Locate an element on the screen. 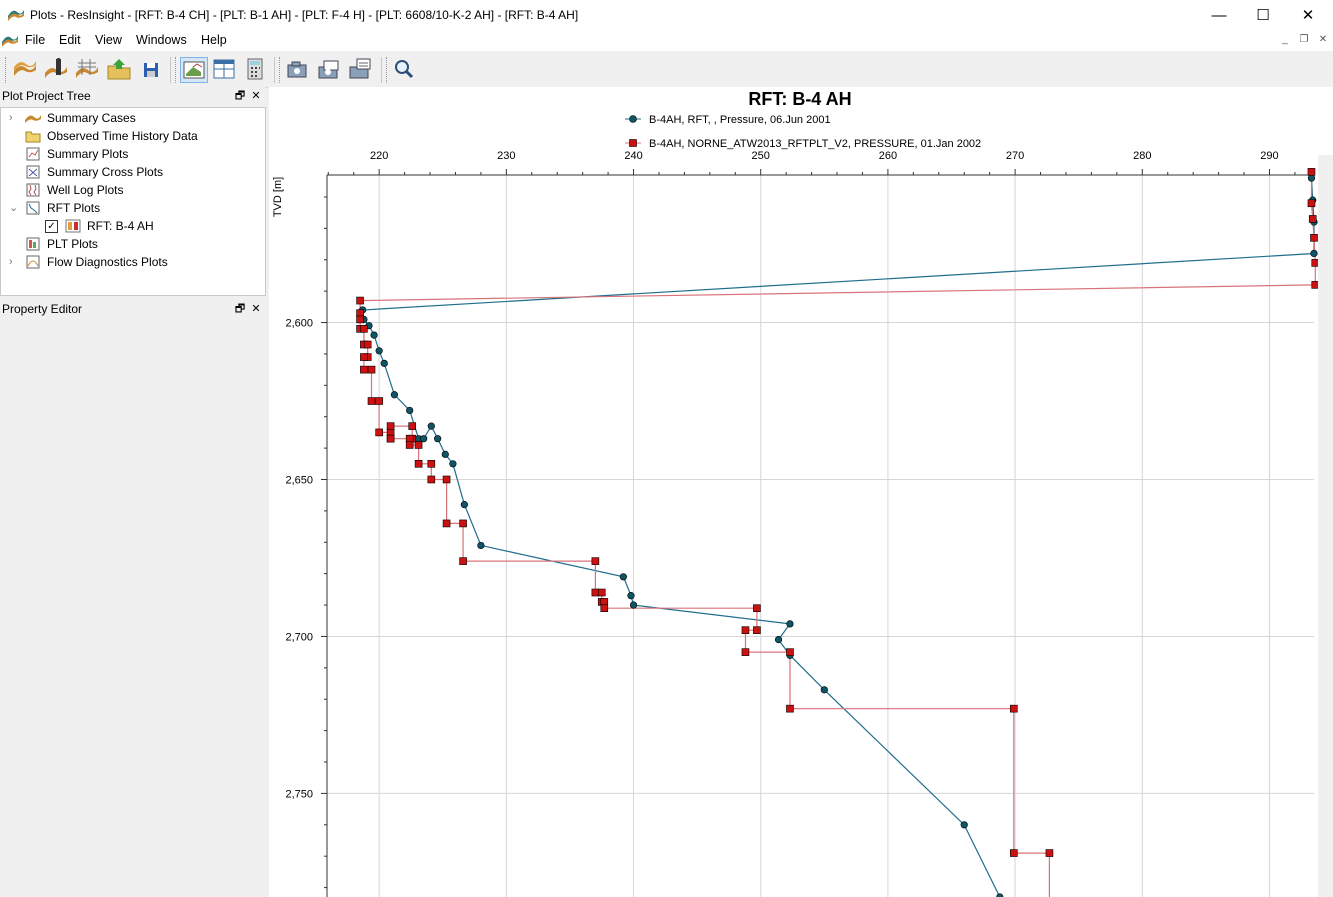 Image resolution: width=1333 pixels, height=897 pixels. collapse-arrow-icon: ⌄ is located at coordinates (14, 208).